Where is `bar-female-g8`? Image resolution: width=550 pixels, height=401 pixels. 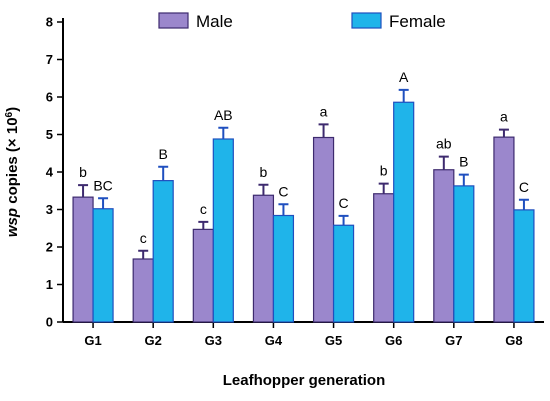
bar-female-g8 is located at coordinates (524, 266).